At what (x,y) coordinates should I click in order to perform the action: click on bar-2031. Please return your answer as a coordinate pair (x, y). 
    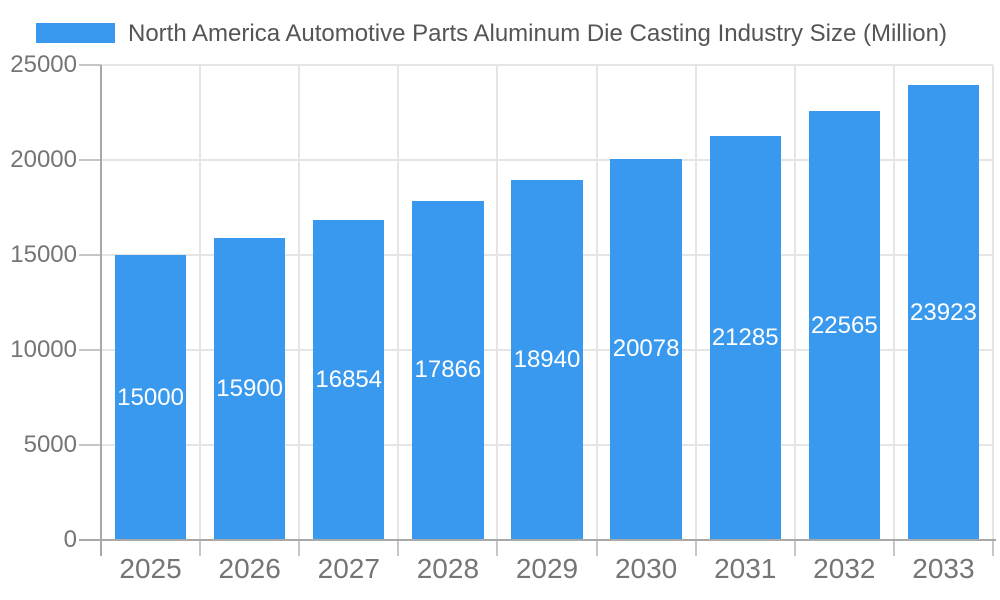
    Looking at the image, I should click on (745, 337).